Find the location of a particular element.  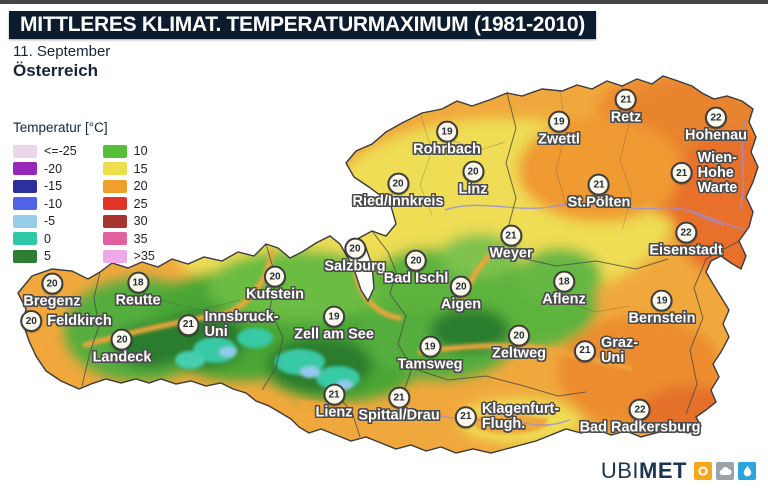

legend-label: 15 is located at coordinates (140, 168).